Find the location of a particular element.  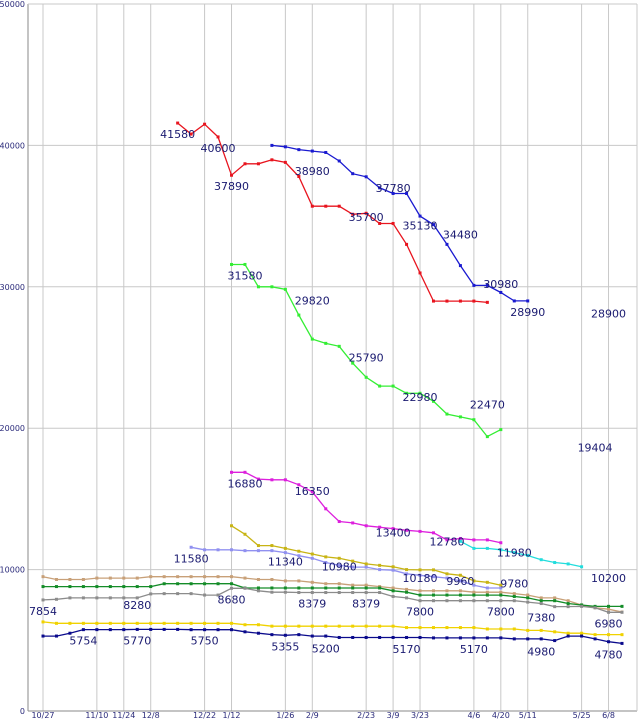

data-label: 12780 is located at coordinates (446, 541).